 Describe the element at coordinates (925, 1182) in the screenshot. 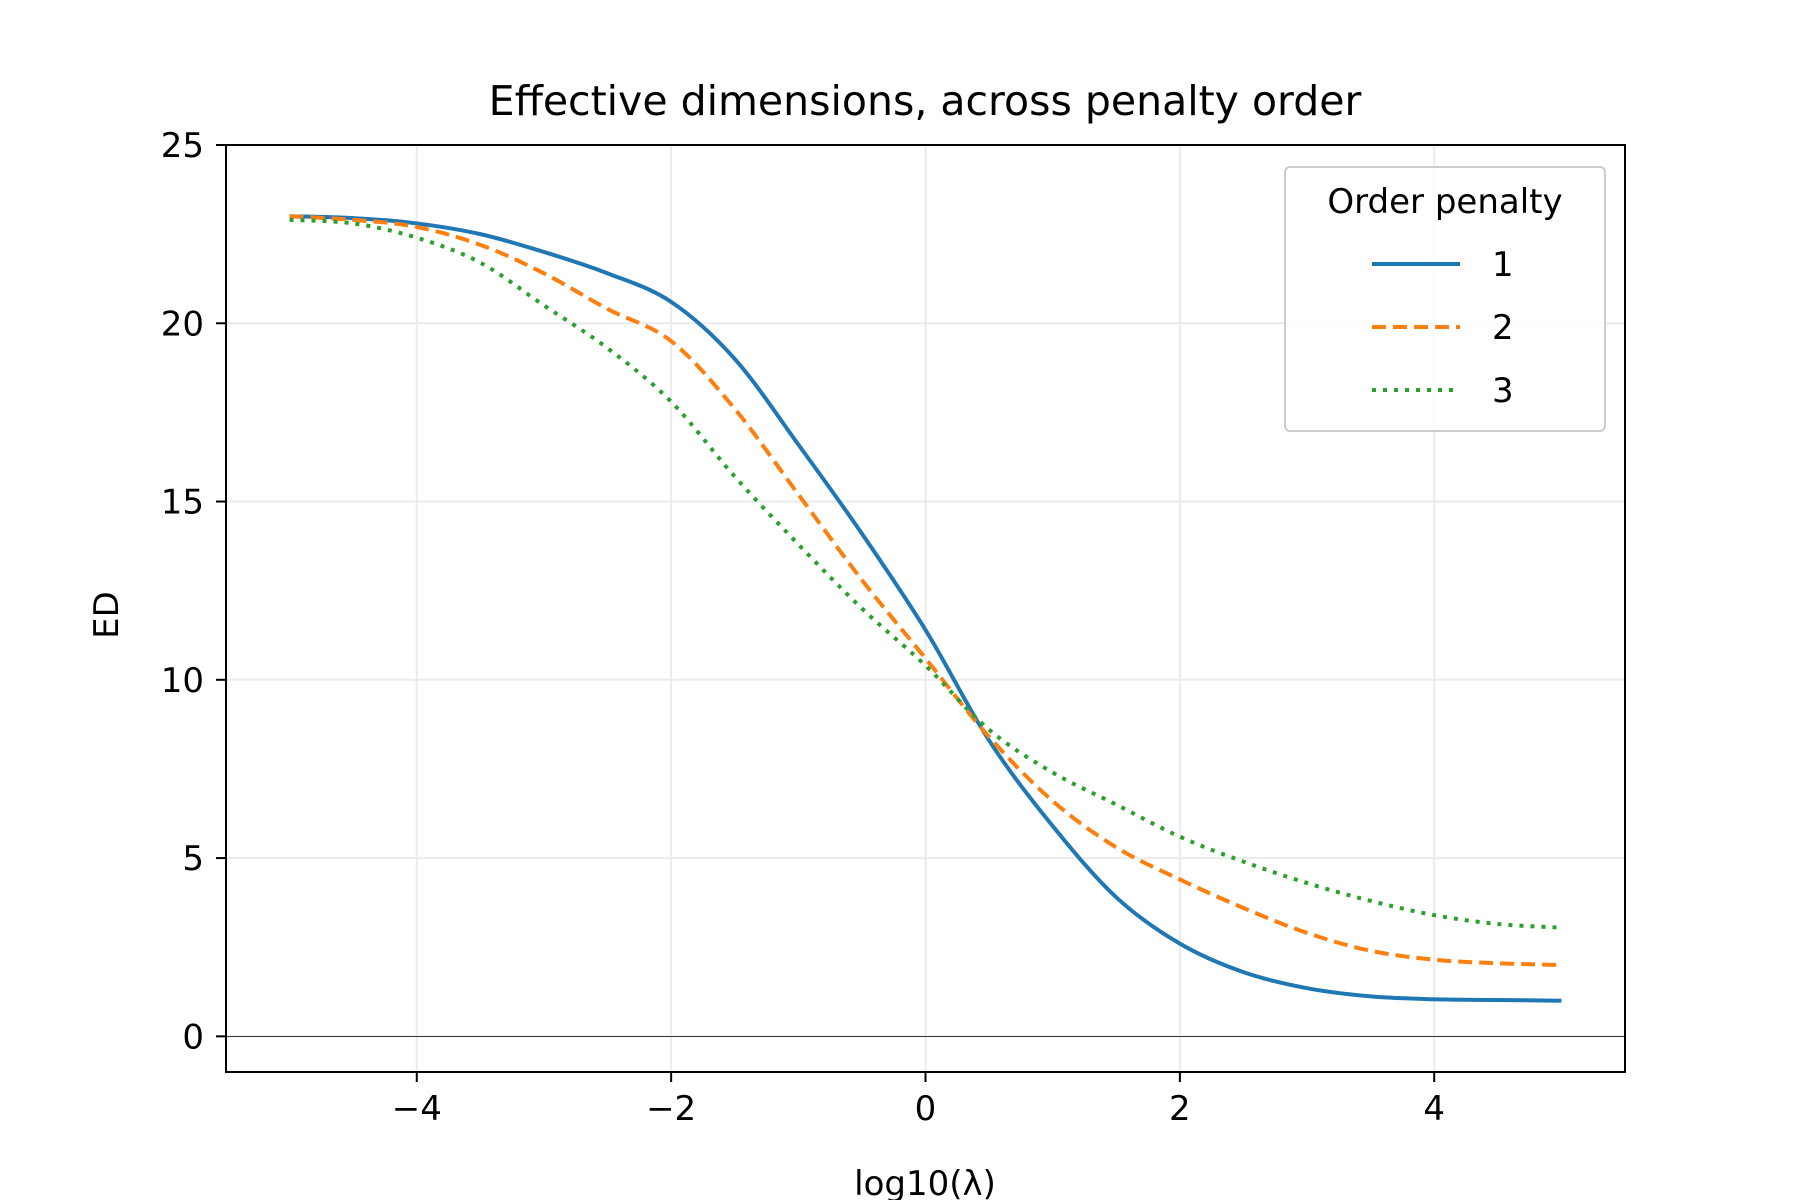

I see `x-axis-label: log10(λ)` at that location.